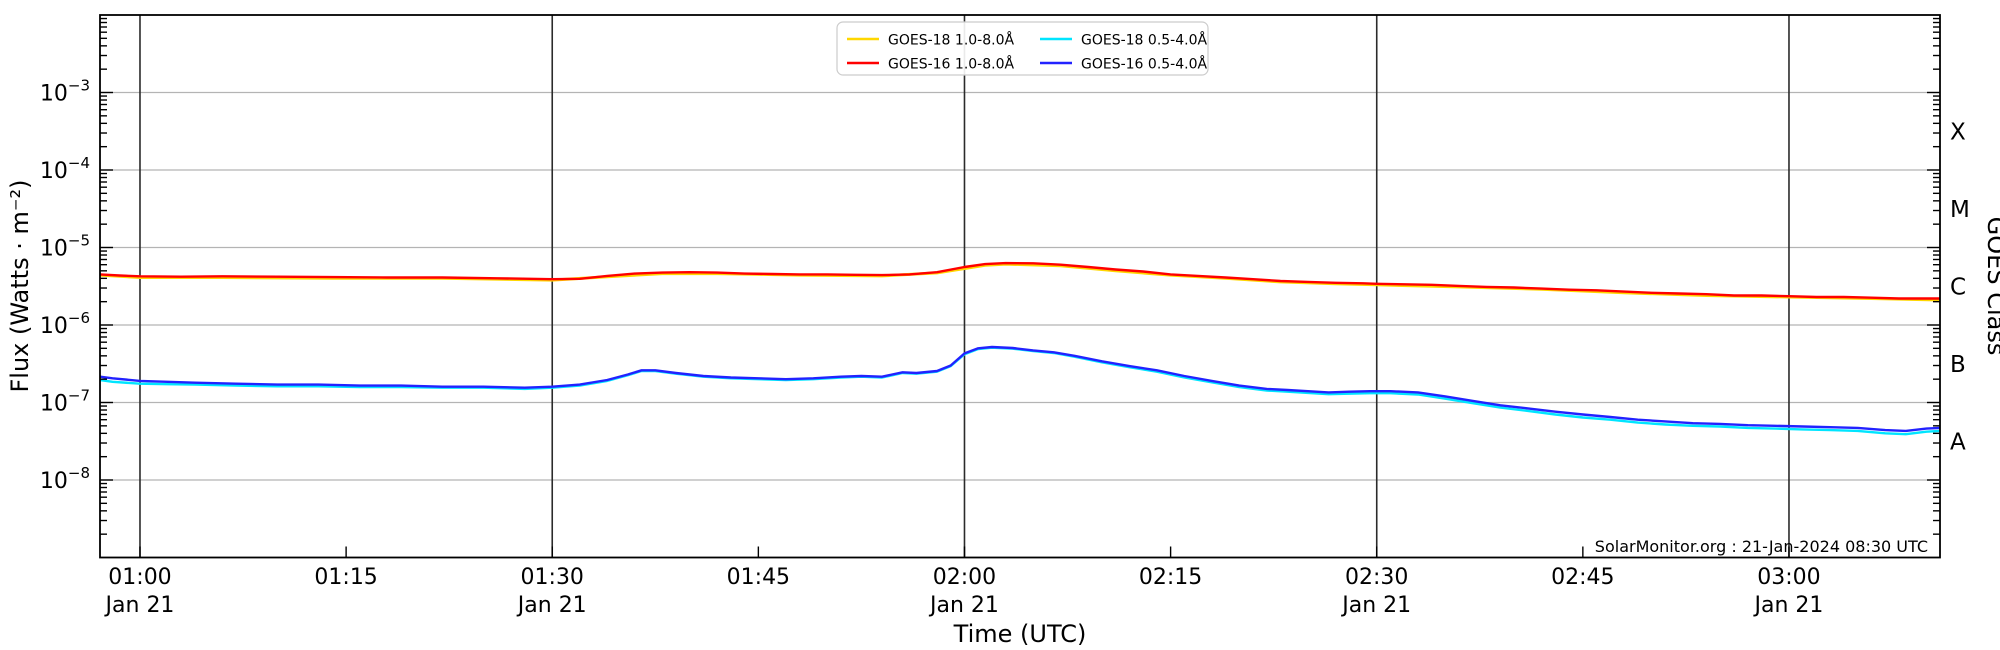  What do you see at coordinates (1170, 577) in the screenshot?
I see `x-tick-label: 02:15` at bounding box center [1170, 577].